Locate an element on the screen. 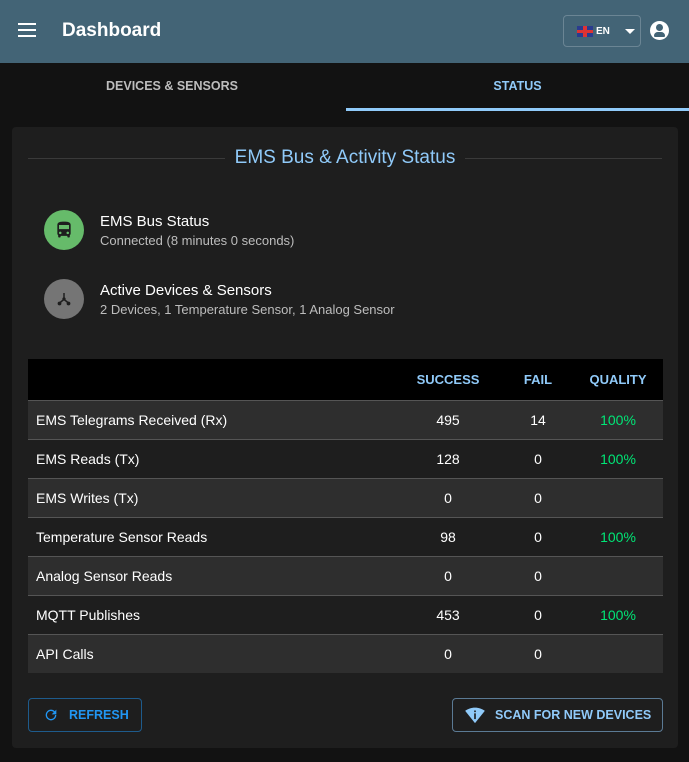  tab-bar: DEVICES & SENSORS STATUS is located at coordinates (344, 87).